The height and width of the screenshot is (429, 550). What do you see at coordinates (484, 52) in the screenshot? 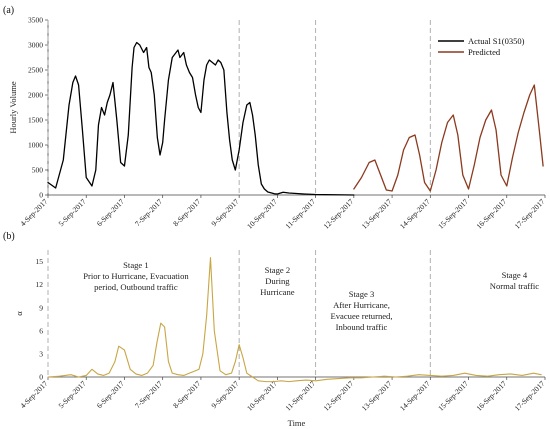
I see `legend-label: Predicted` at bounding box center [484, 52].